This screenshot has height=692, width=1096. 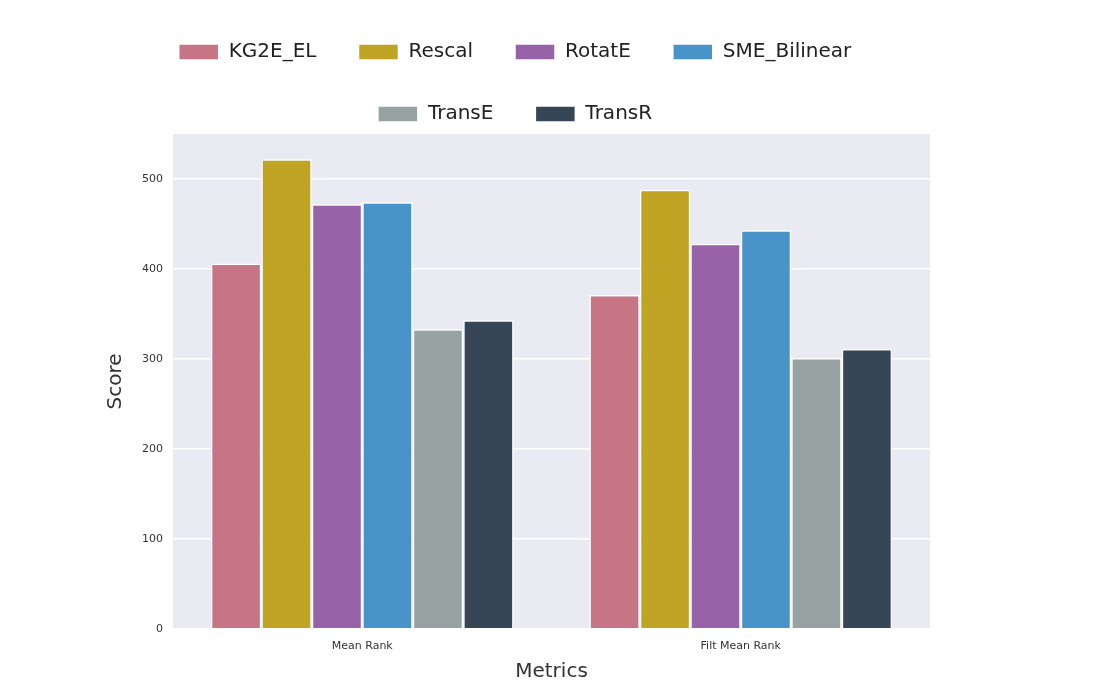 What do you see at coordinates (362, 646) in the screenshot?
I see `x-tick-label: Mean Rank` at bounding box center [362, 646].